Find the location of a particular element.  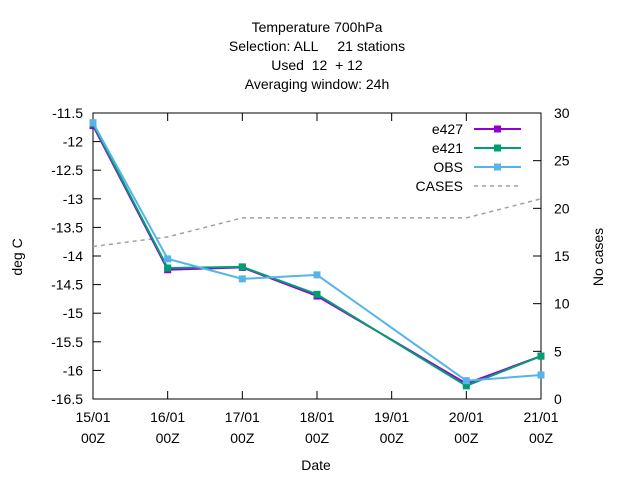

x-axis-label: Date is located at coordinates (316, 465).